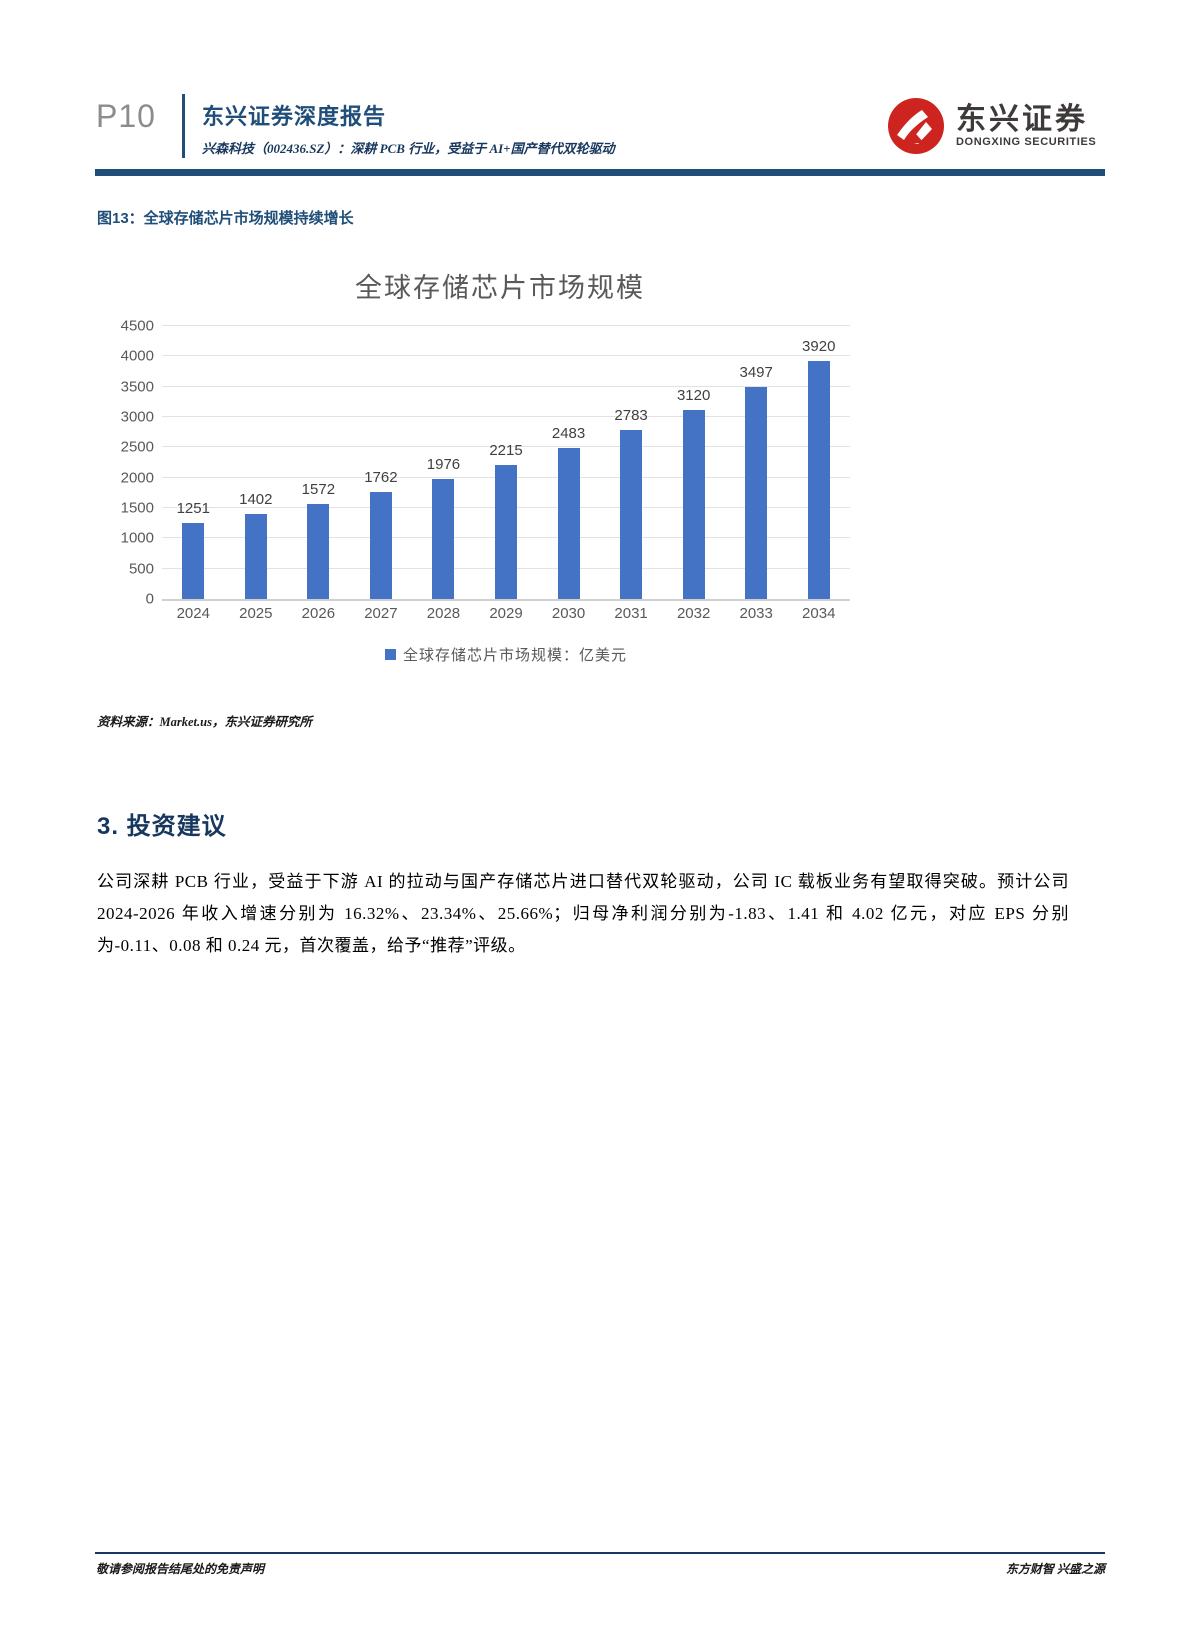 The image size is (1200, 1630). Describe the element at coordinates (318, 489) in the screenshot. I see `bar-value-label: 1572` at that location.